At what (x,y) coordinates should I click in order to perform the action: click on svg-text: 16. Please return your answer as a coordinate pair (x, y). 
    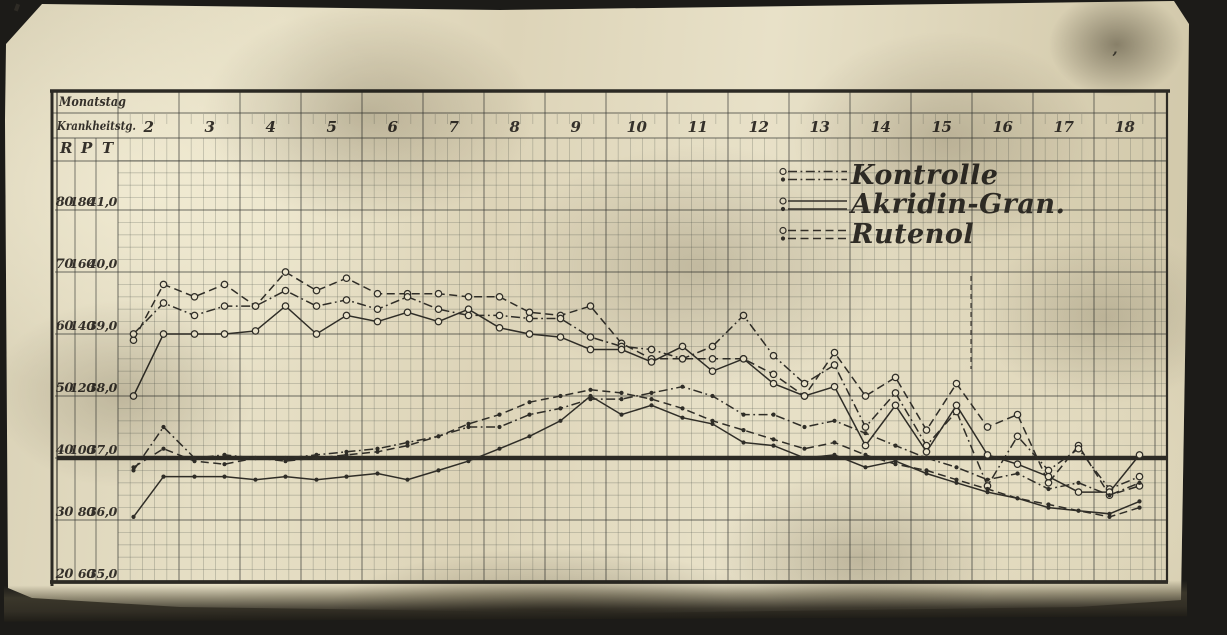
    Looking at the image, I should click on (1002, 127).